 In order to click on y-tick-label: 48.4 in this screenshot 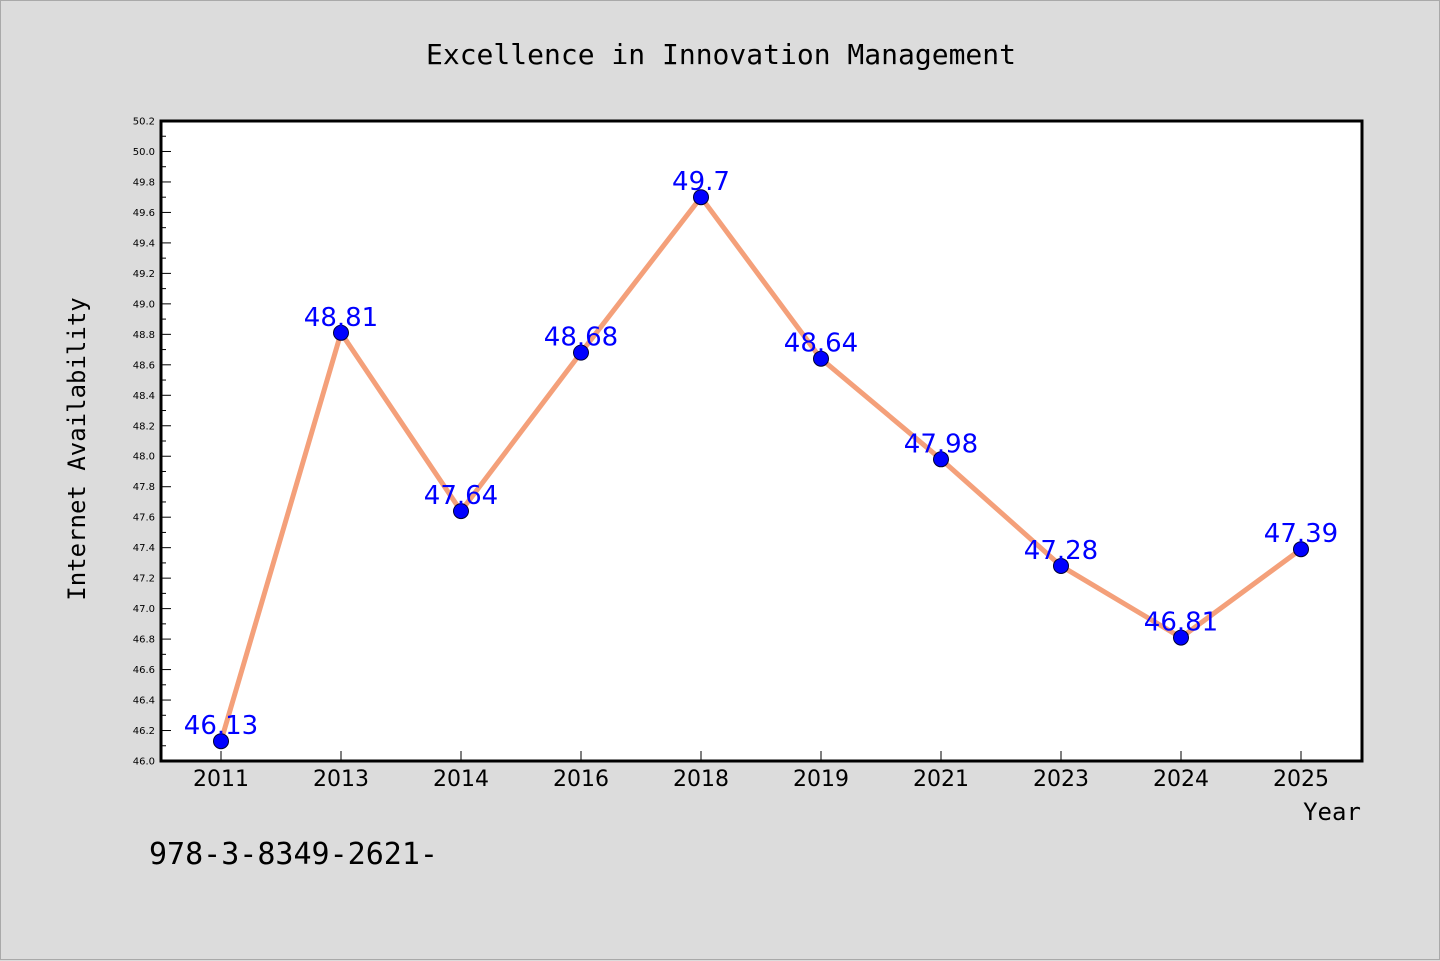, I will do `click(144, 396)`.